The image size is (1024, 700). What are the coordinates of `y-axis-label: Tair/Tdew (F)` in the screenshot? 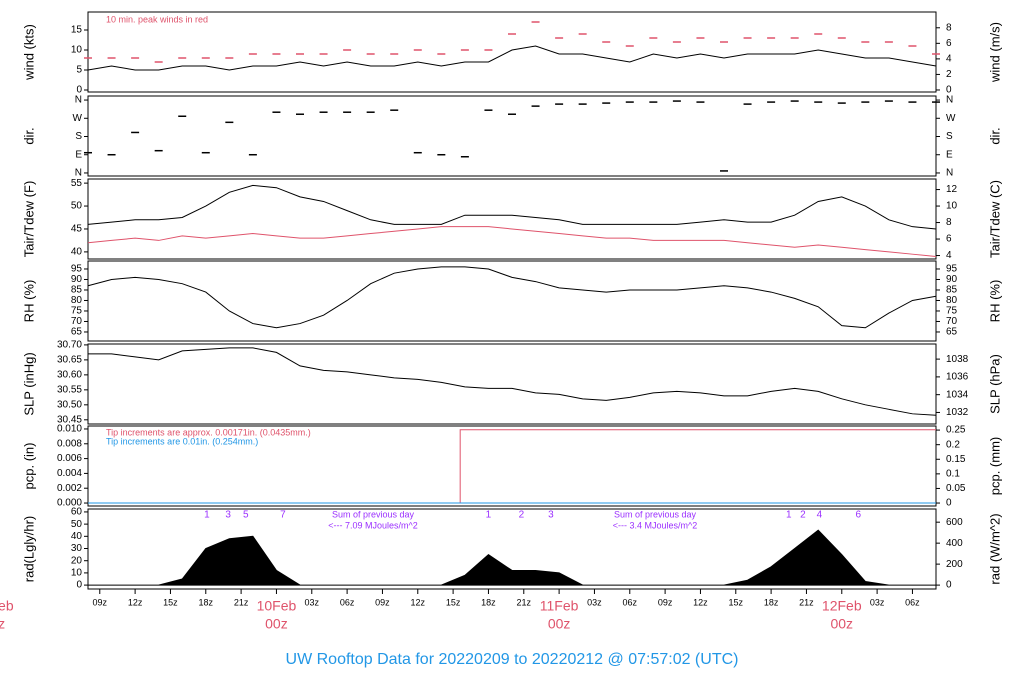 It's located at (28, 219).